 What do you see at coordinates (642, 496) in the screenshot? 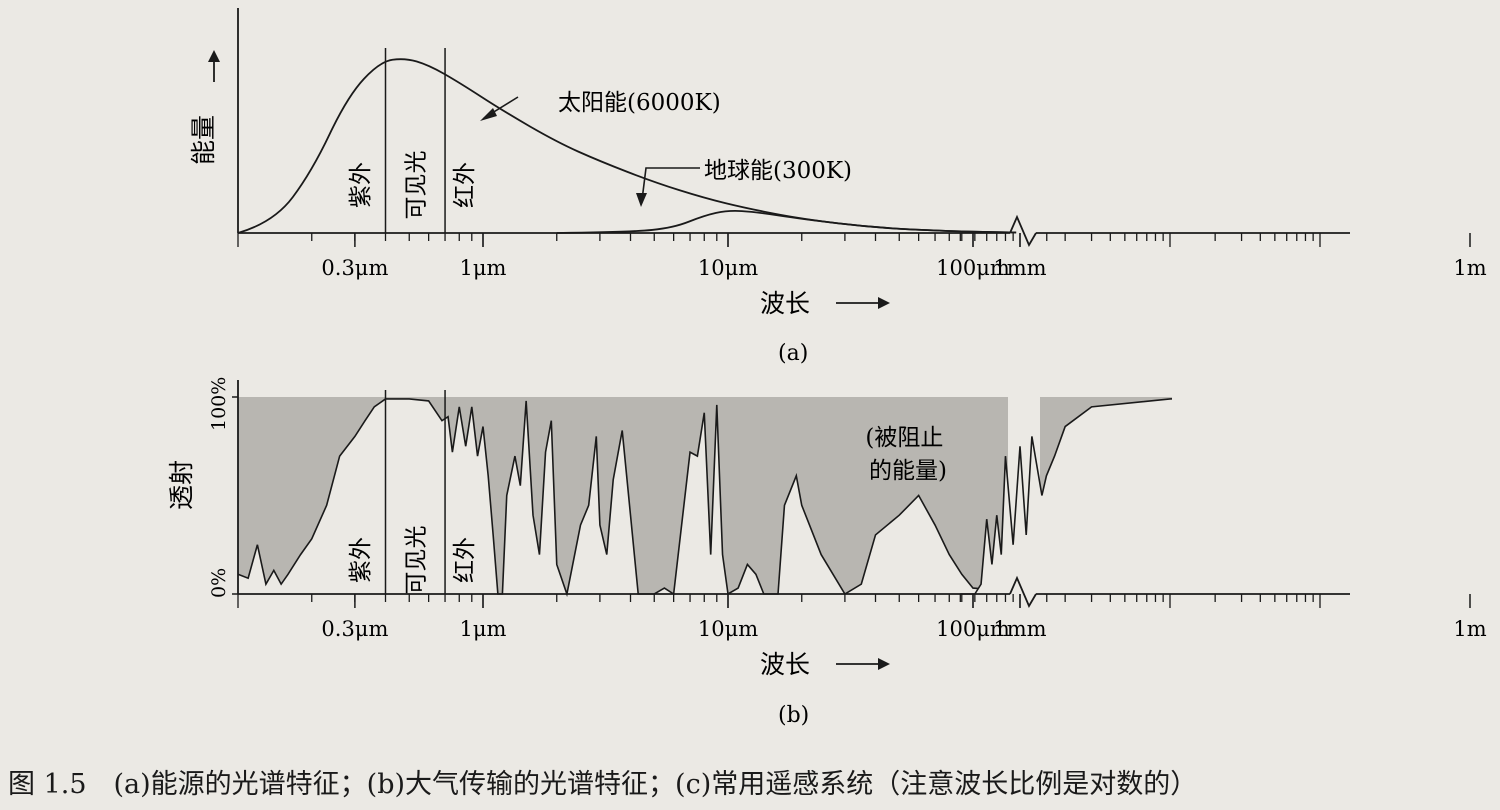
I see `transmission-main-window` at bounding box center [642, 496].